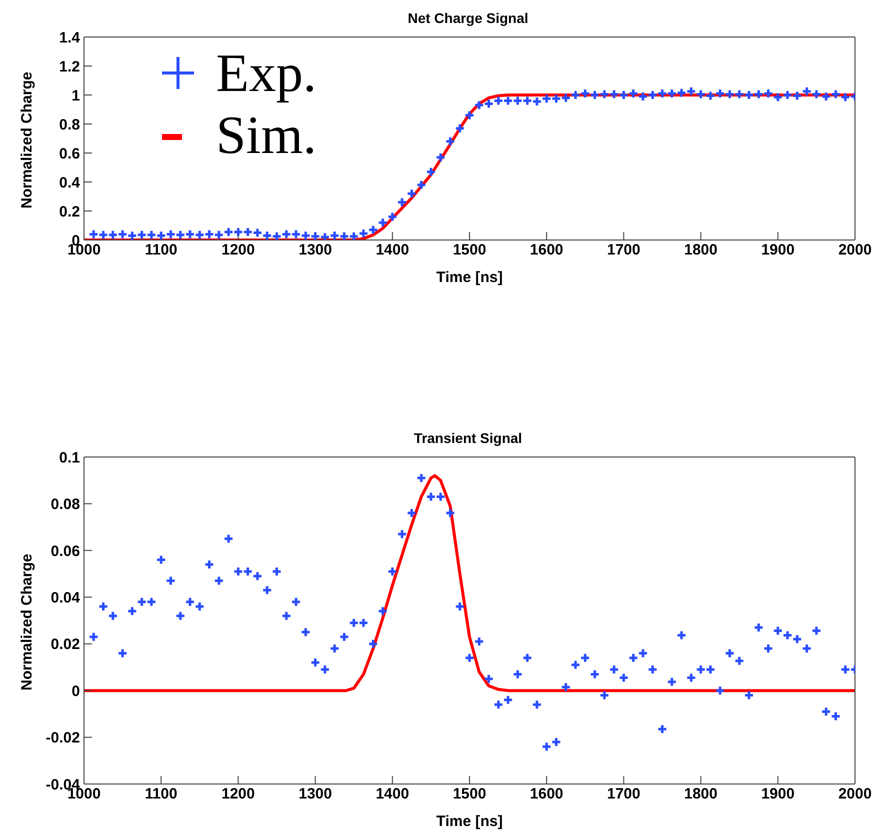 Image resolution: width=890 pixels, height=839 pixels. What do you see at coordinates (65, 645) in the screenshot?
I see `y-tick-label: 0.02` at bounding box center [65, 645].